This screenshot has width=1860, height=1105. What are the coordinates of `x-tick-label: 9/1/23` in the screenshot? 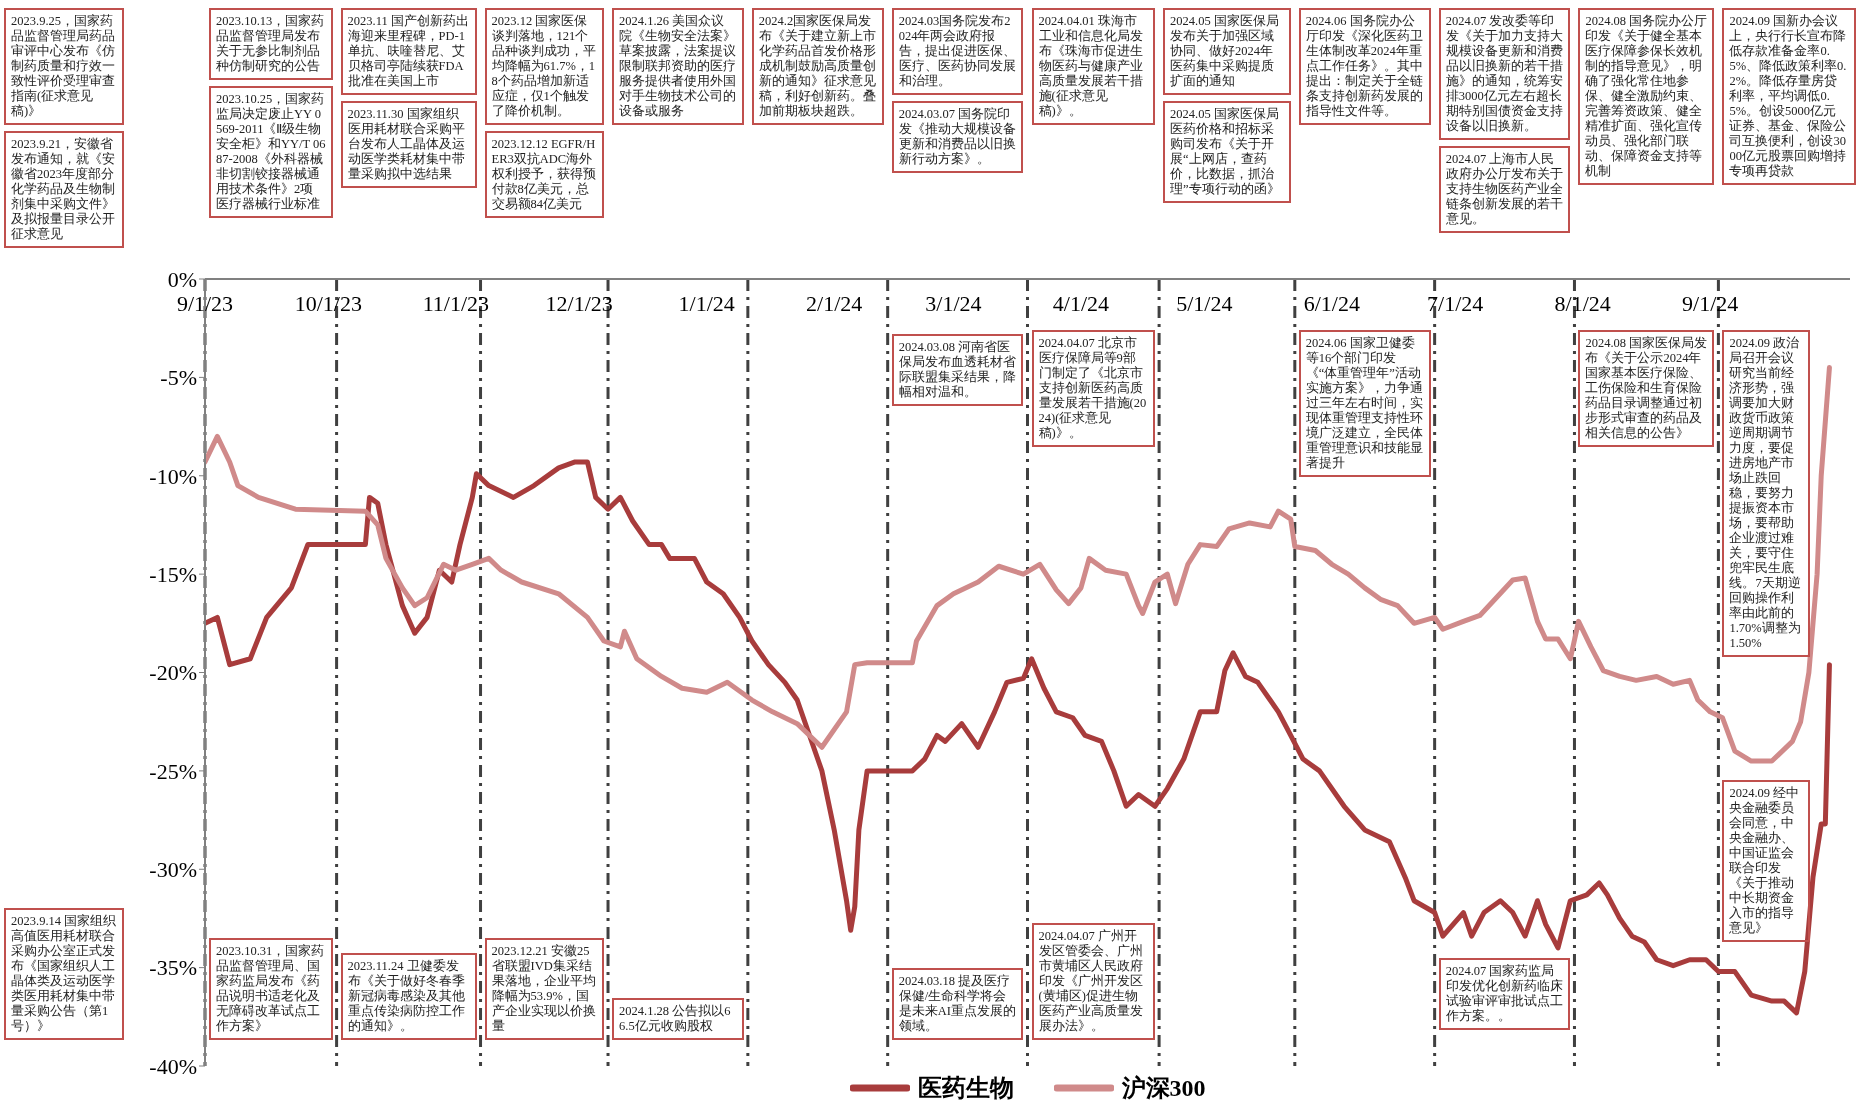 It's located at (205, 303).